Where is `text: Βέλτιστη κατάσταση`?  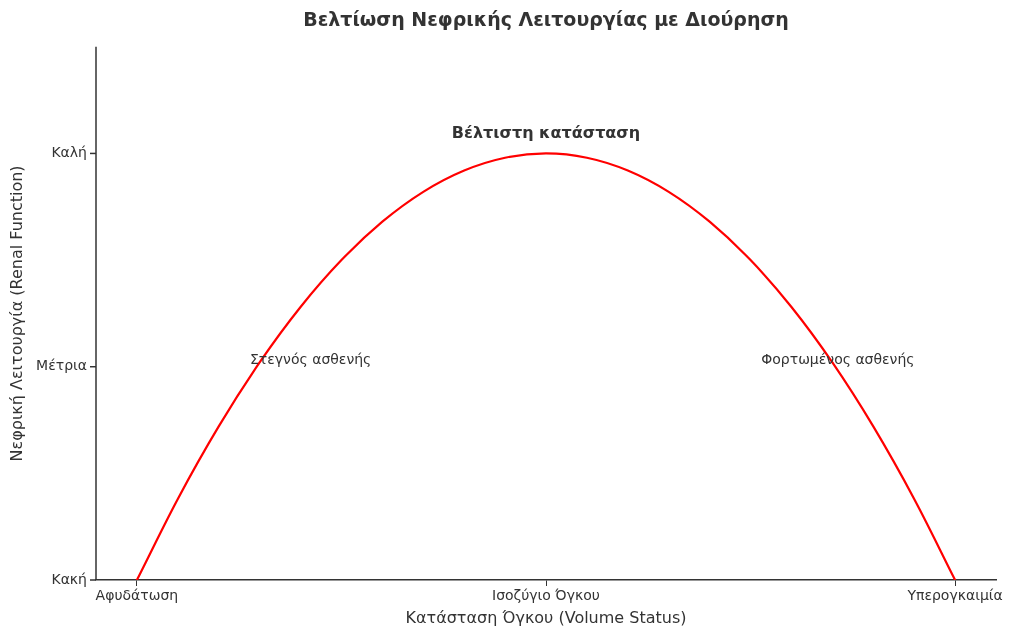
text: Βέλτιστη κατάσταση is located at coordinates (546, 133).